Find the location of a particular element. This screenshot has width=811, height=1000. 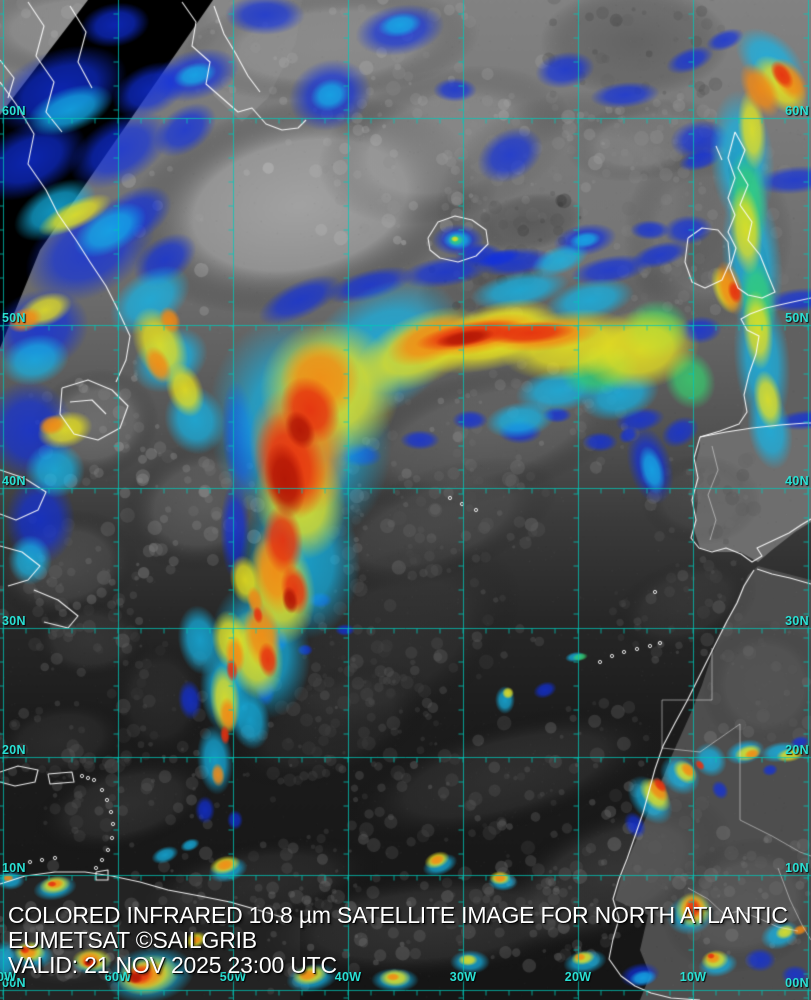

caption-line-3: VALID: 21 NOV 2025 23:00 UTC is located at coordinates (172, 965).